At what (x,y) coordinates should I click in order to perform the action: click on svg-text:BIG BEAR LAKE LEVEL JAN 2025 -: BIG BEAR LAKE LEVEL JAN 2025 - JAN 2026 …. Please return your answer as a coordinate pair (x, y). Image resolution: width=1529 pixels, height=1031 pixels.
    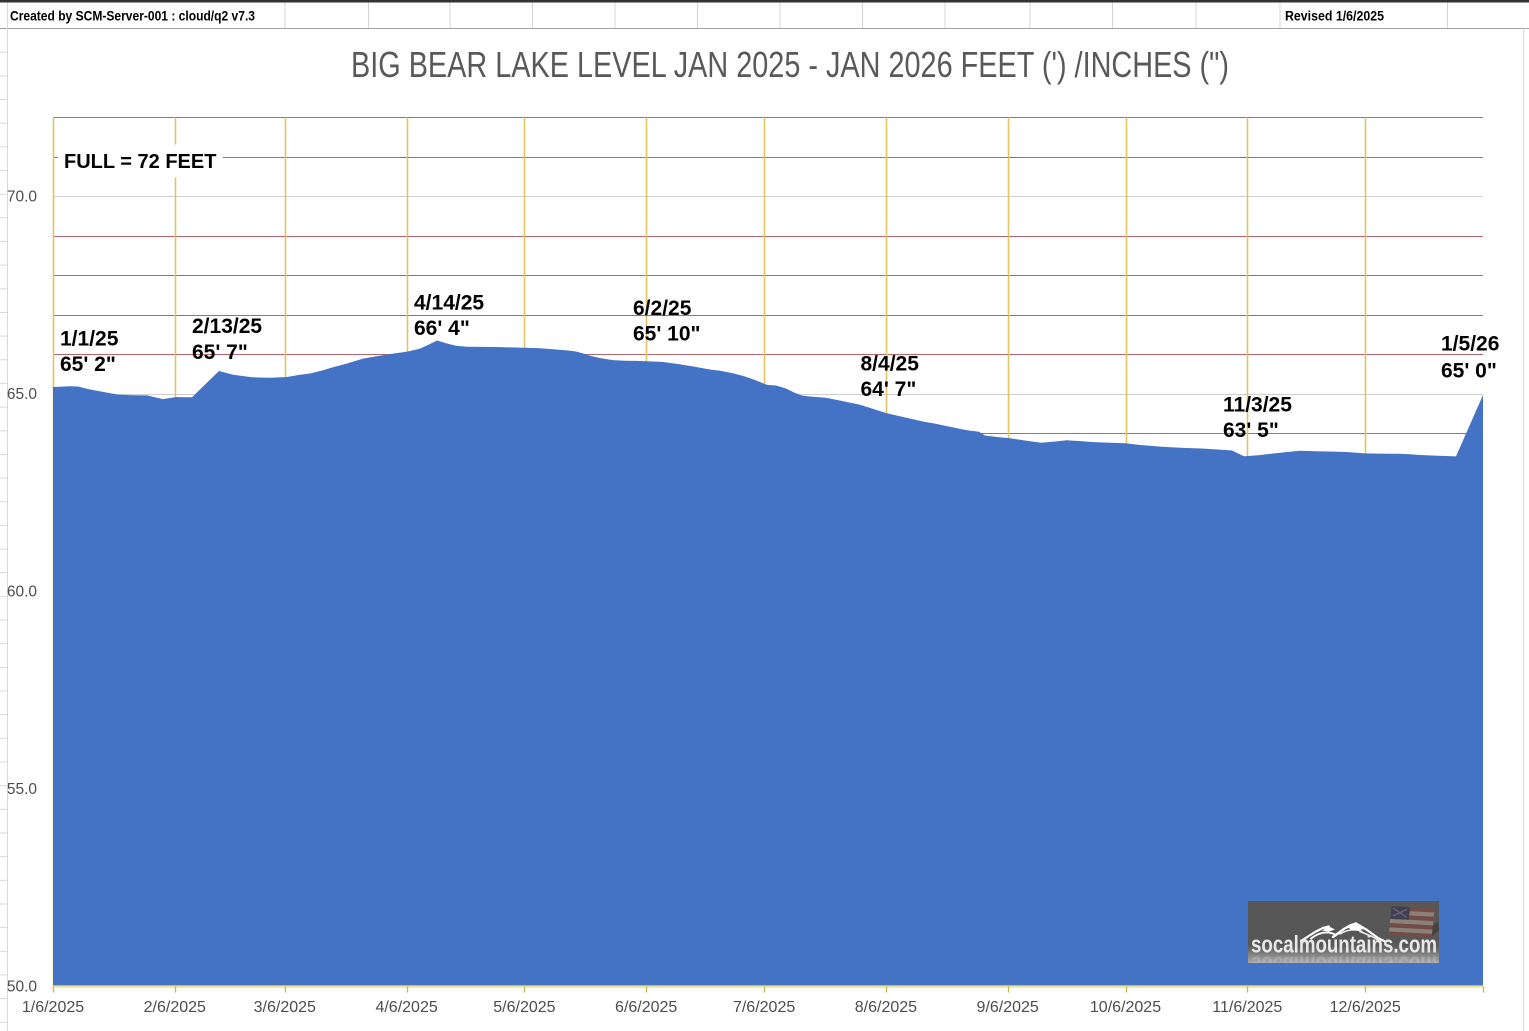
    Looking at the image, I should click on (790, 64).